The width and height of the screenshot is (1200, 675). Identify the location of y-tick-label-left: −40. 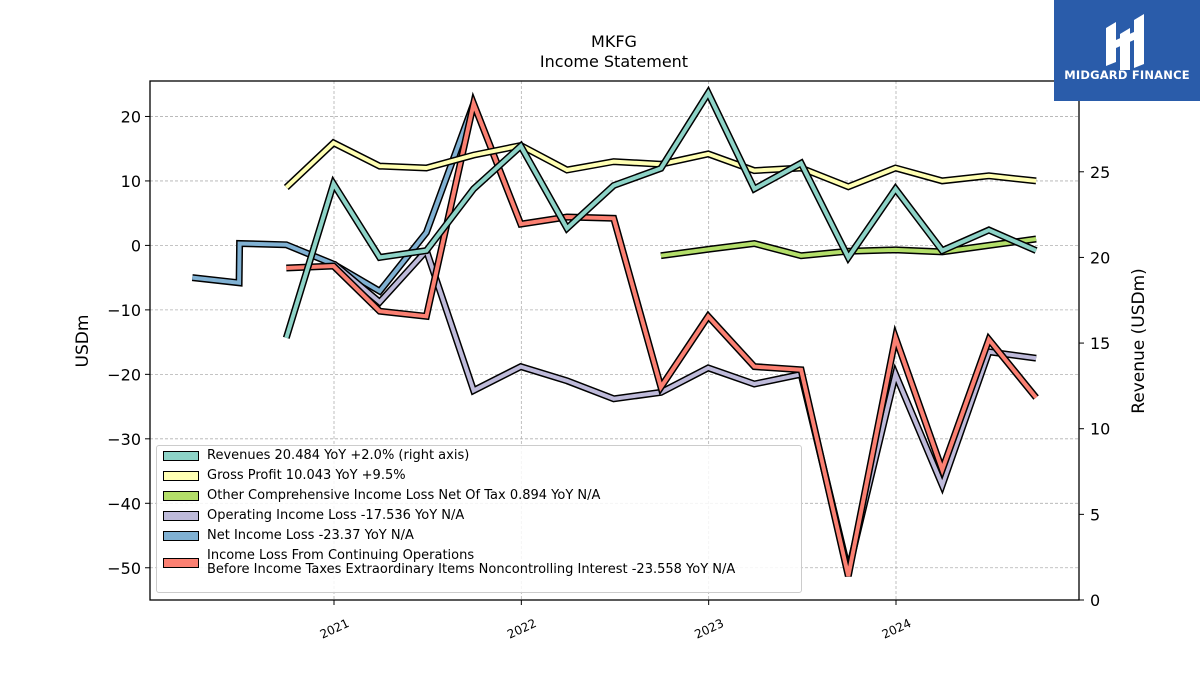
(124, 503).